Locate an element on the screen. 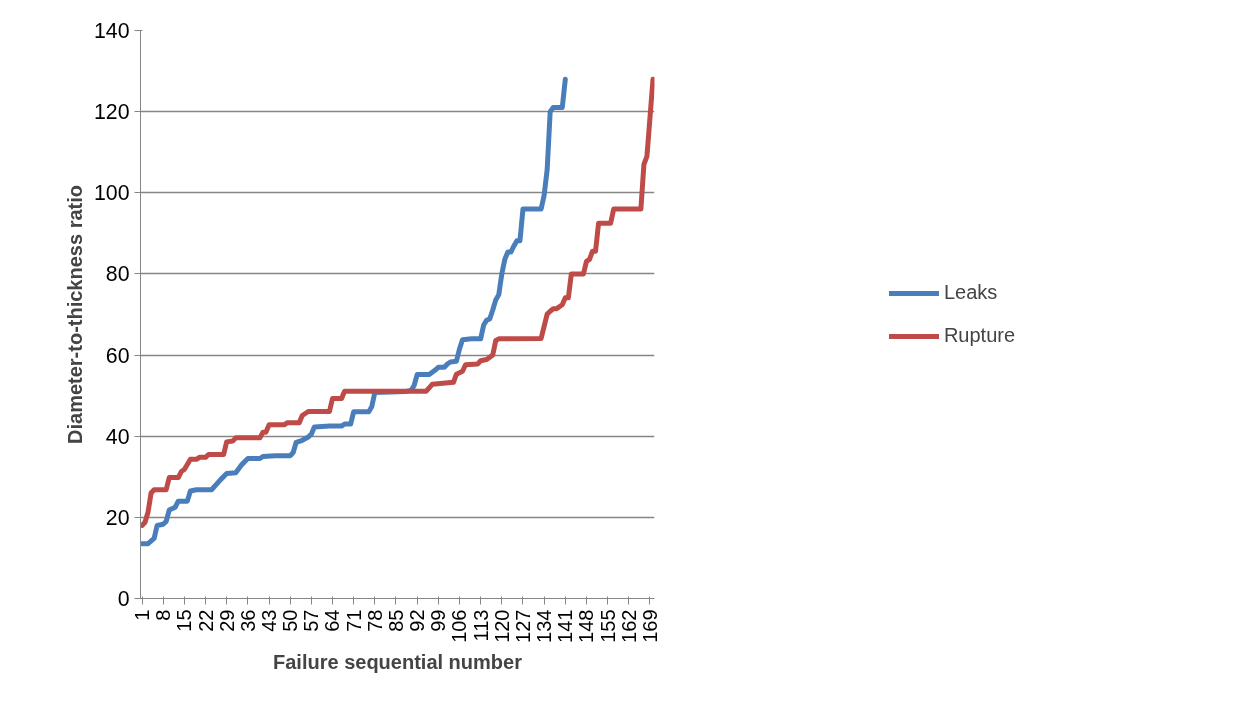  x-axis-title: Failure sequential number is located at coordinates (398, 661).